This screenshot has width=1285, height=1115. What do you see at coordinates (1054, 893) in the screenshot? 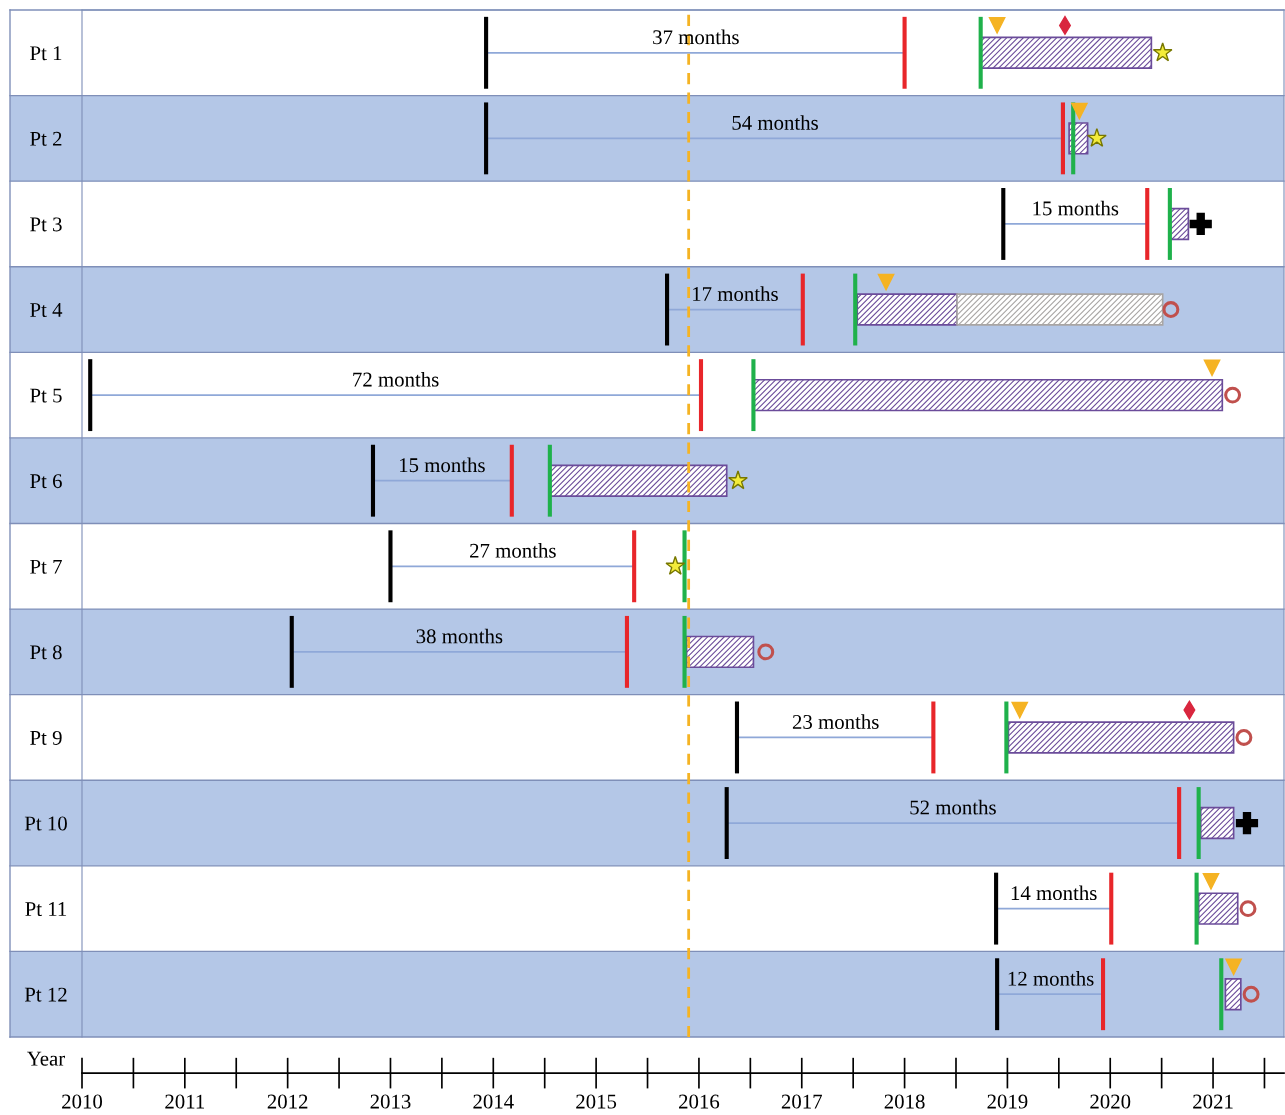
I see `annotation: 14 months` at bounding box center [1054, 893].